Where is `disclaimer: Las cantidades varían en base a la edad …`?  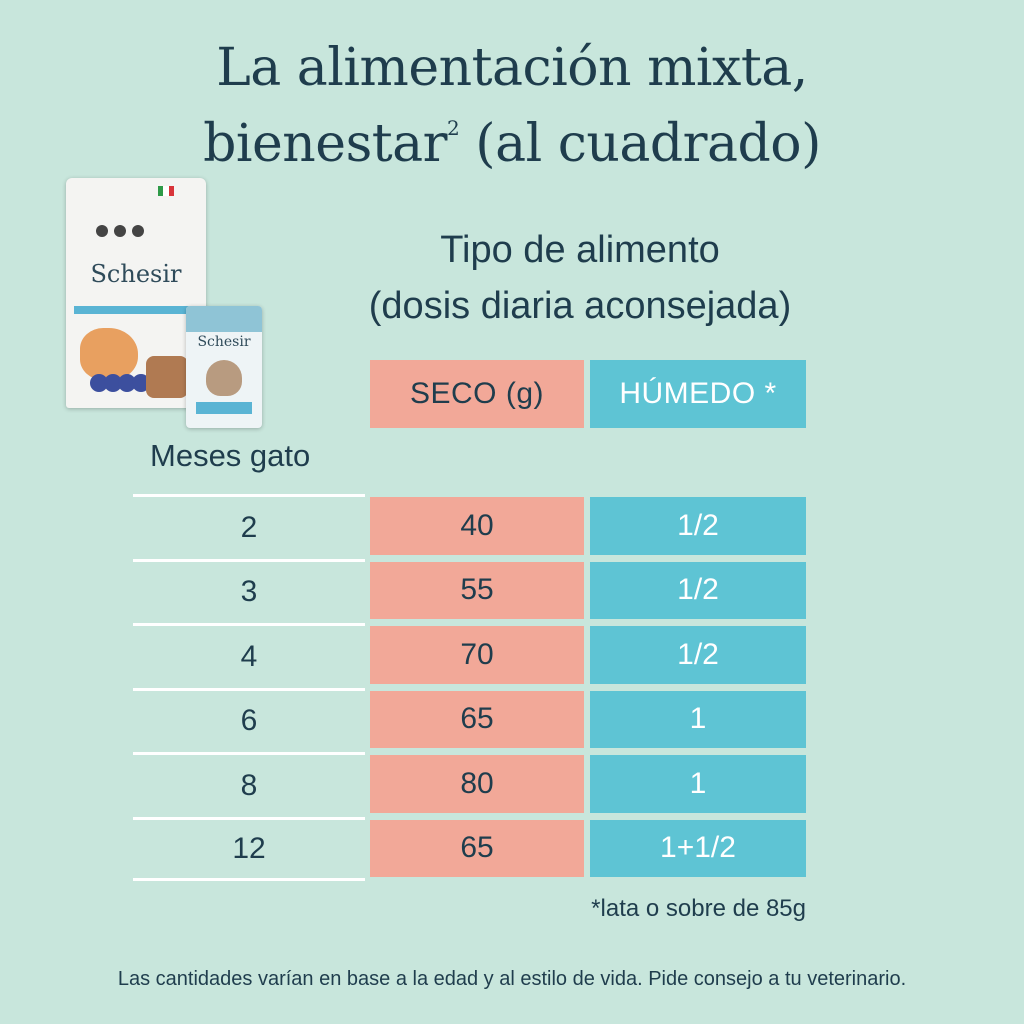 disclaimer: Las cantidades varían en base a la edad … is located at coordinates (512, 979).